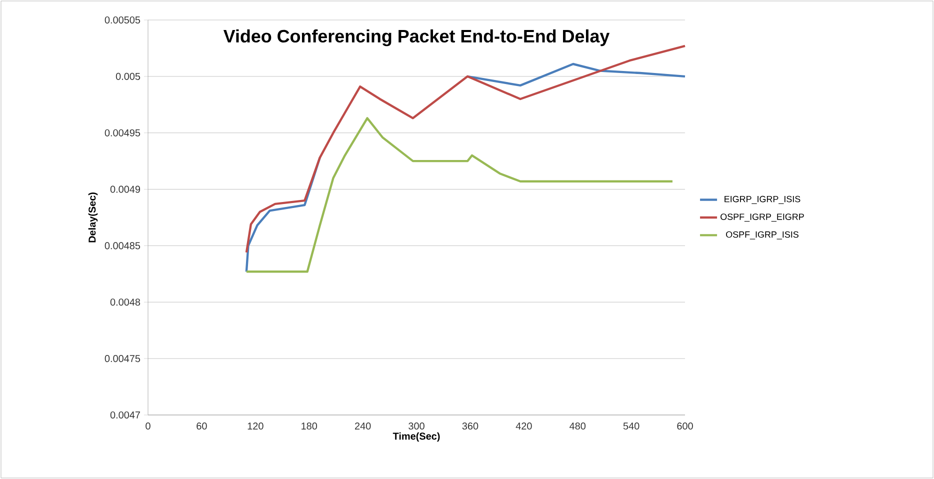  I want to click on x-axis-title: Time(Sec), so click(416, 437).